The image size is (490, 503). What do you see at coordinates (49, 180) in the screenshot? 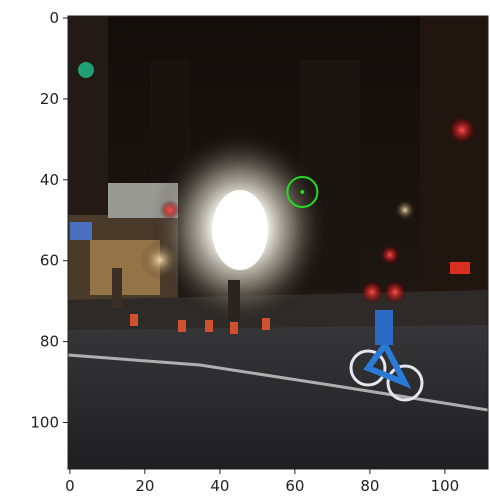
I see `y-tick-label: 40` at bounding box center [49, 180].